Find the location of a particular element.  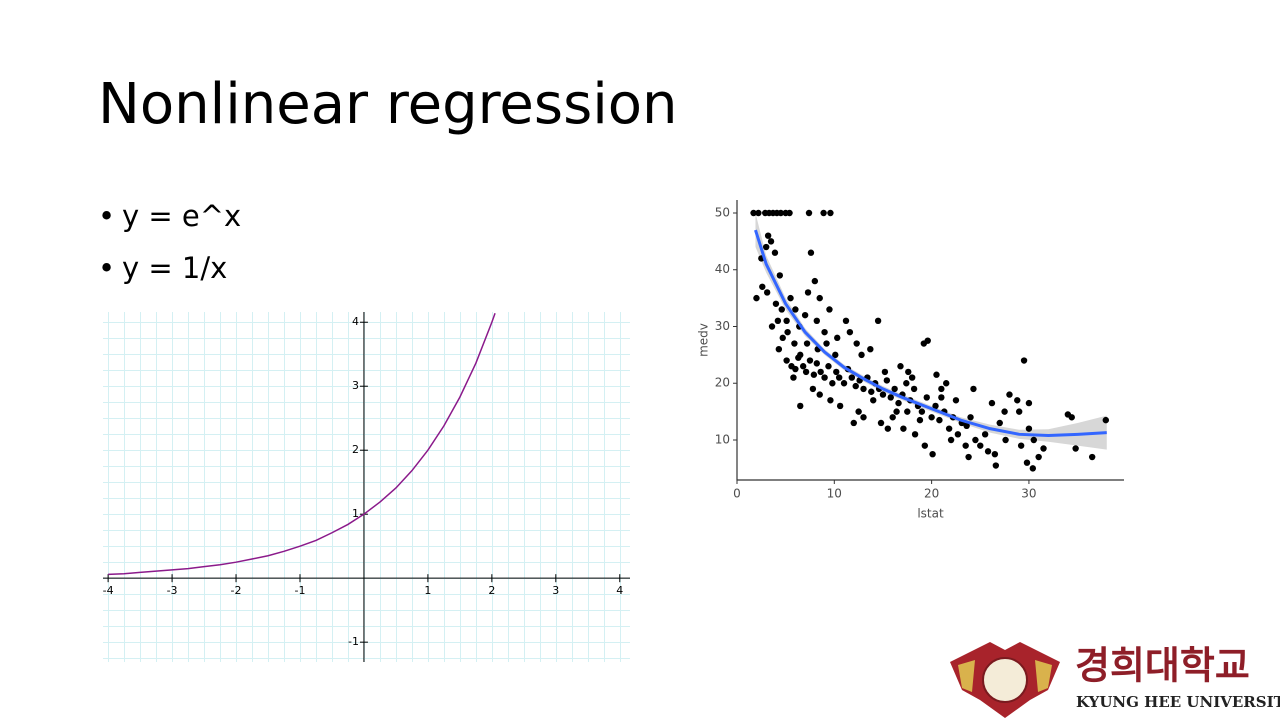

y-tick-label: 4 is located at coordinates (355, 321).